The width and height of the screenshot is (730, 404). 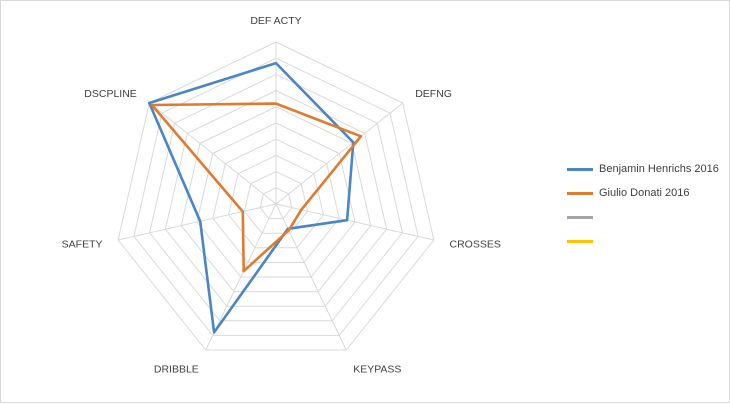 I want to click on axis-label-2: DEFNG, so click(x=433, y=94).